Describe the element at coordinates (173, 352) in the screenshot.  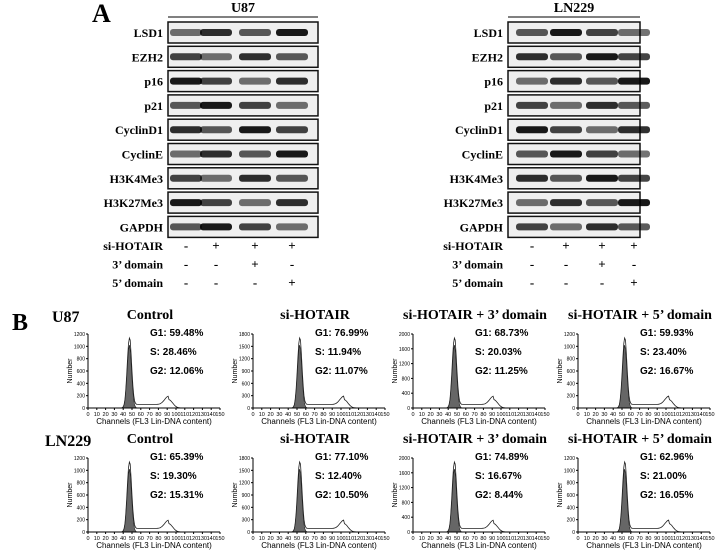
I see `phase-stat: S: 28.46%` at that location.